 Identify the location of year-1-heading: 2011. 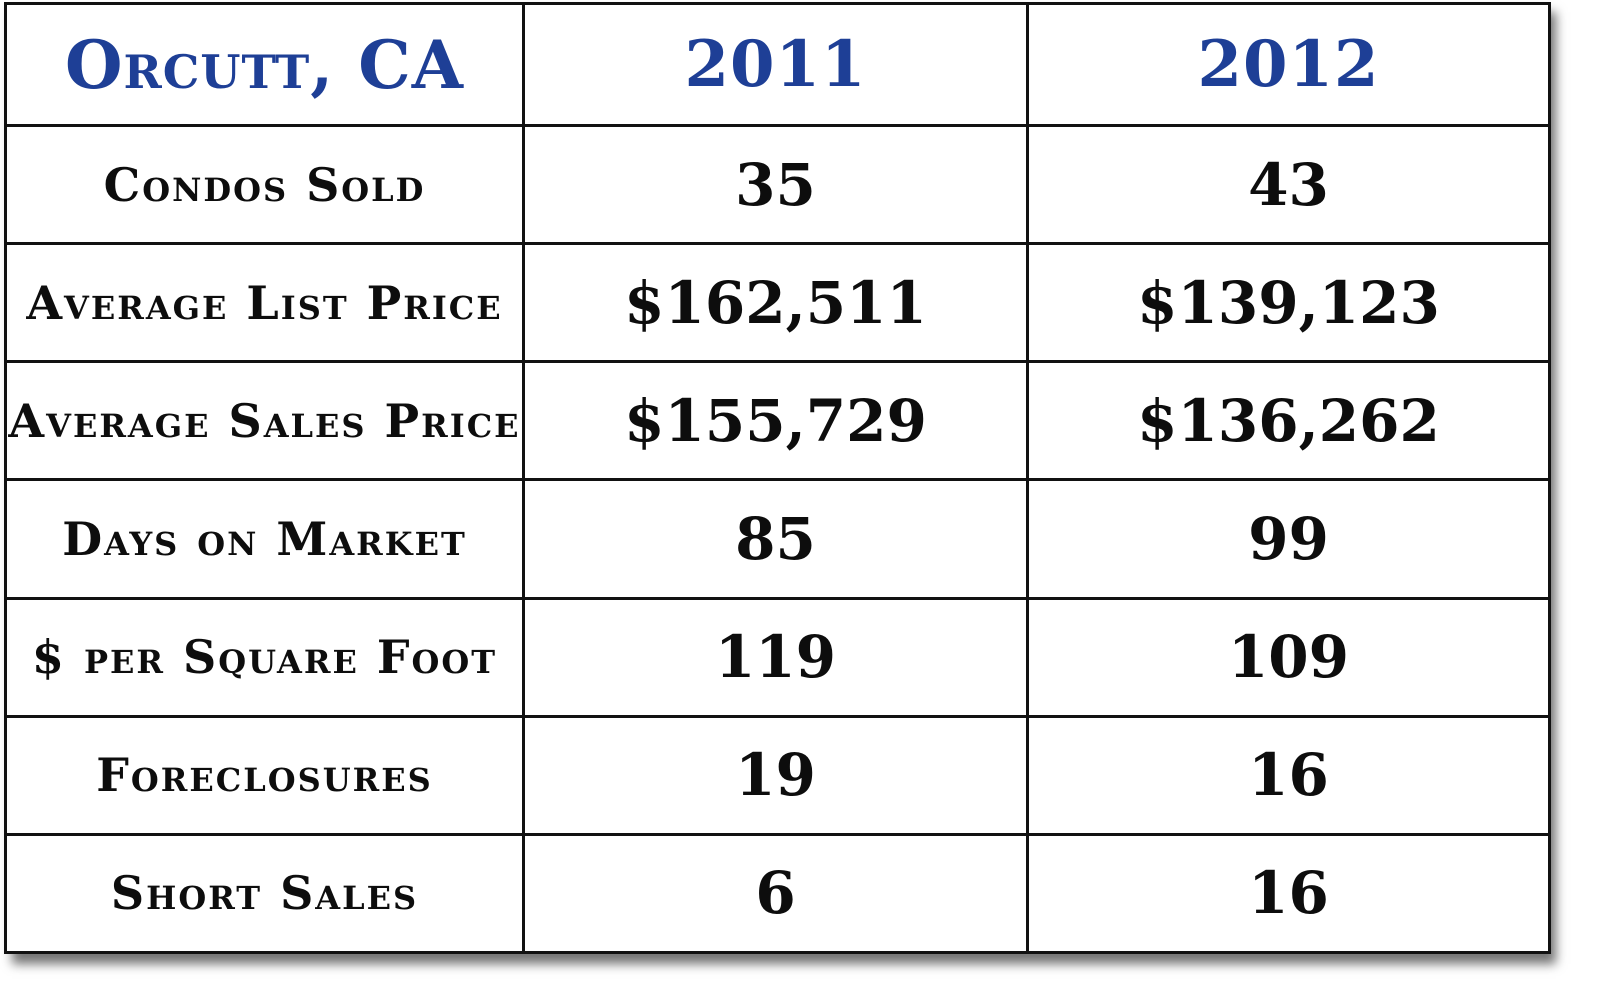
(775, 65).